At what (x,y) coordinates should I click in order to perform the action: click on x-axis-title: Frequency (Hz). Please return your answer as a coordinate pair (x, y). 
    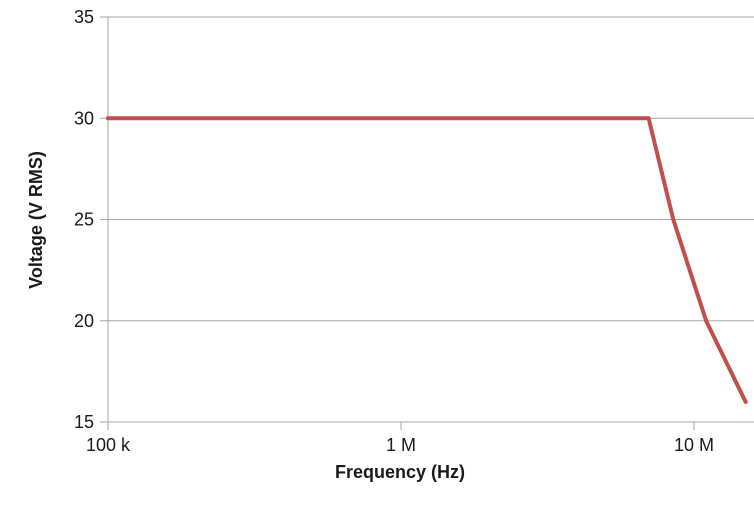
    Looking at the image, I should click on (400, 472).